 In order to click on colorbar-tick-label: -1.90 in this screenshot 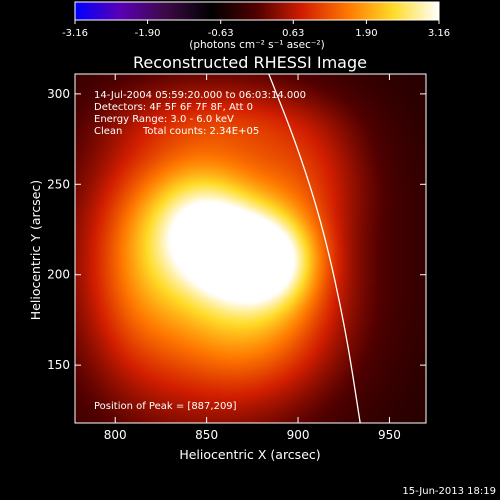, I will do `click(148, 33)`.